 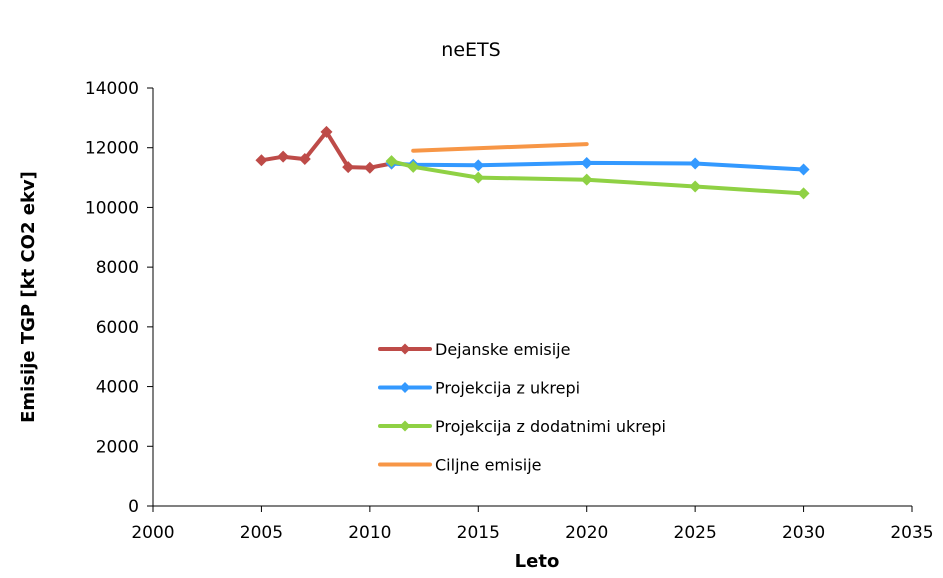 What do you see at coordinates (112, 89) in the screenshot?
I see `y-tick-label: 14000` at bounding box center [112, 89].